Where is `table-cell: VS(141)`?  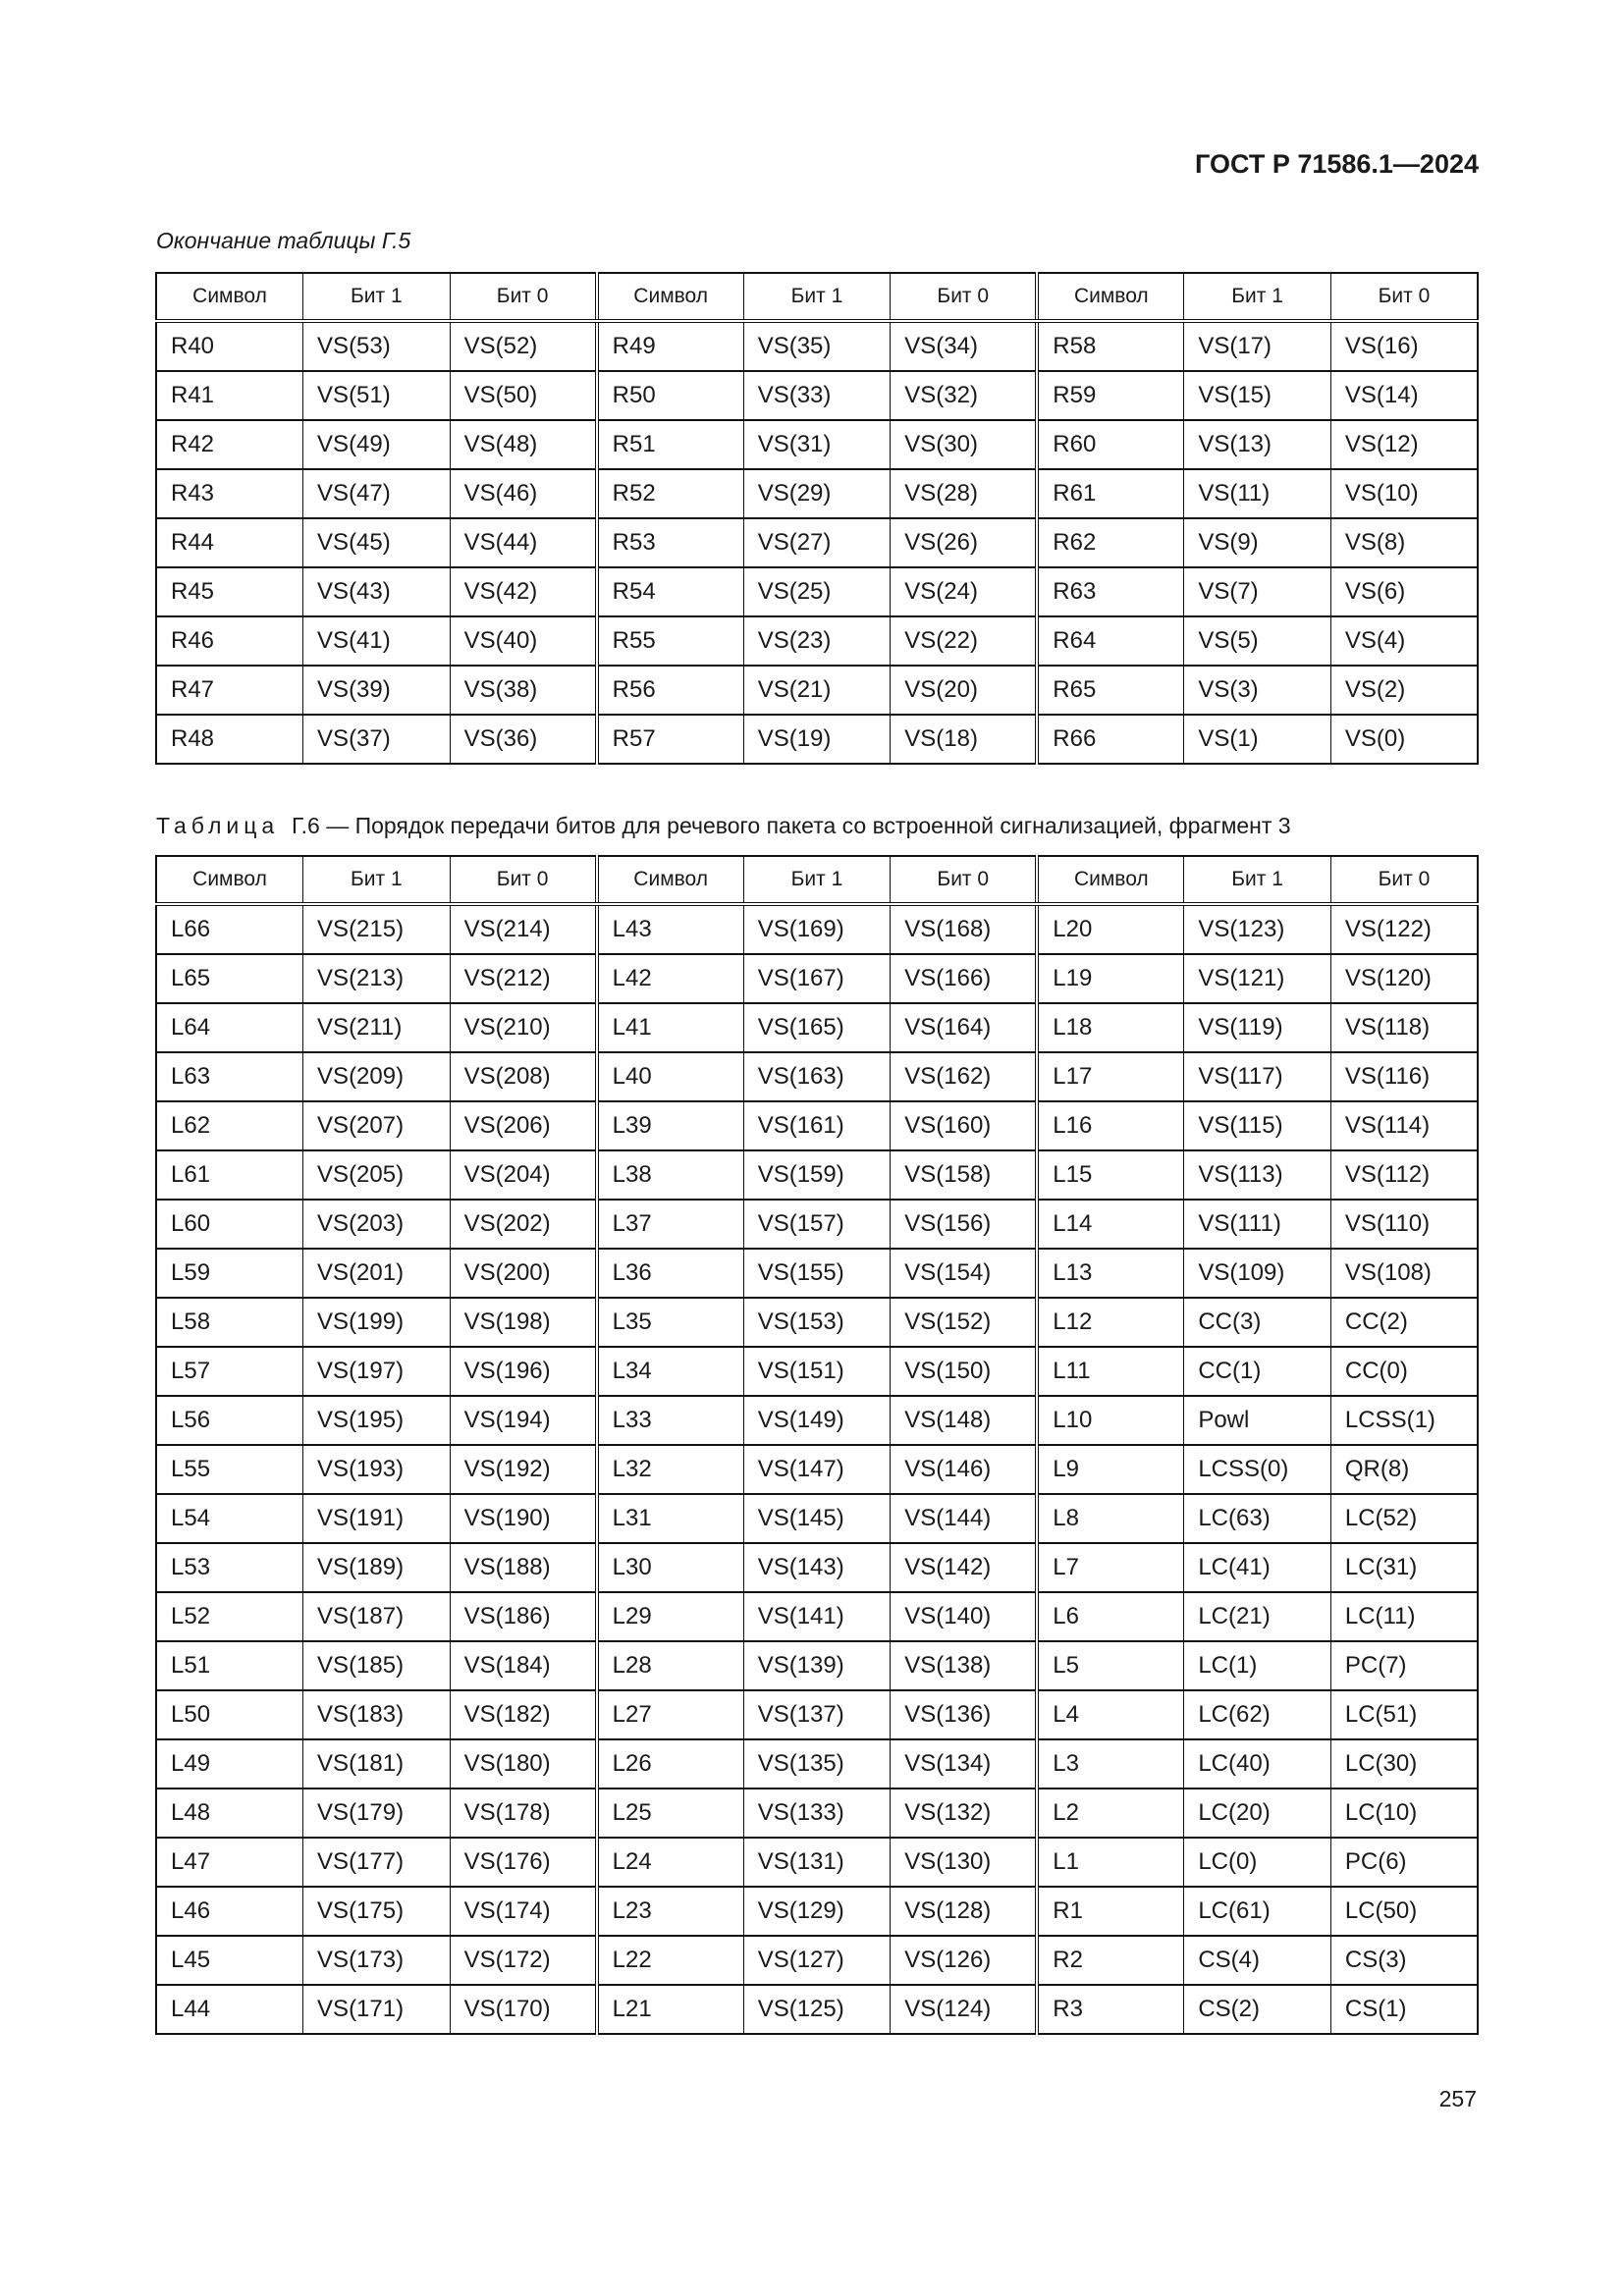 table-cell: VS(141) is located at coordinates (817, 1616).